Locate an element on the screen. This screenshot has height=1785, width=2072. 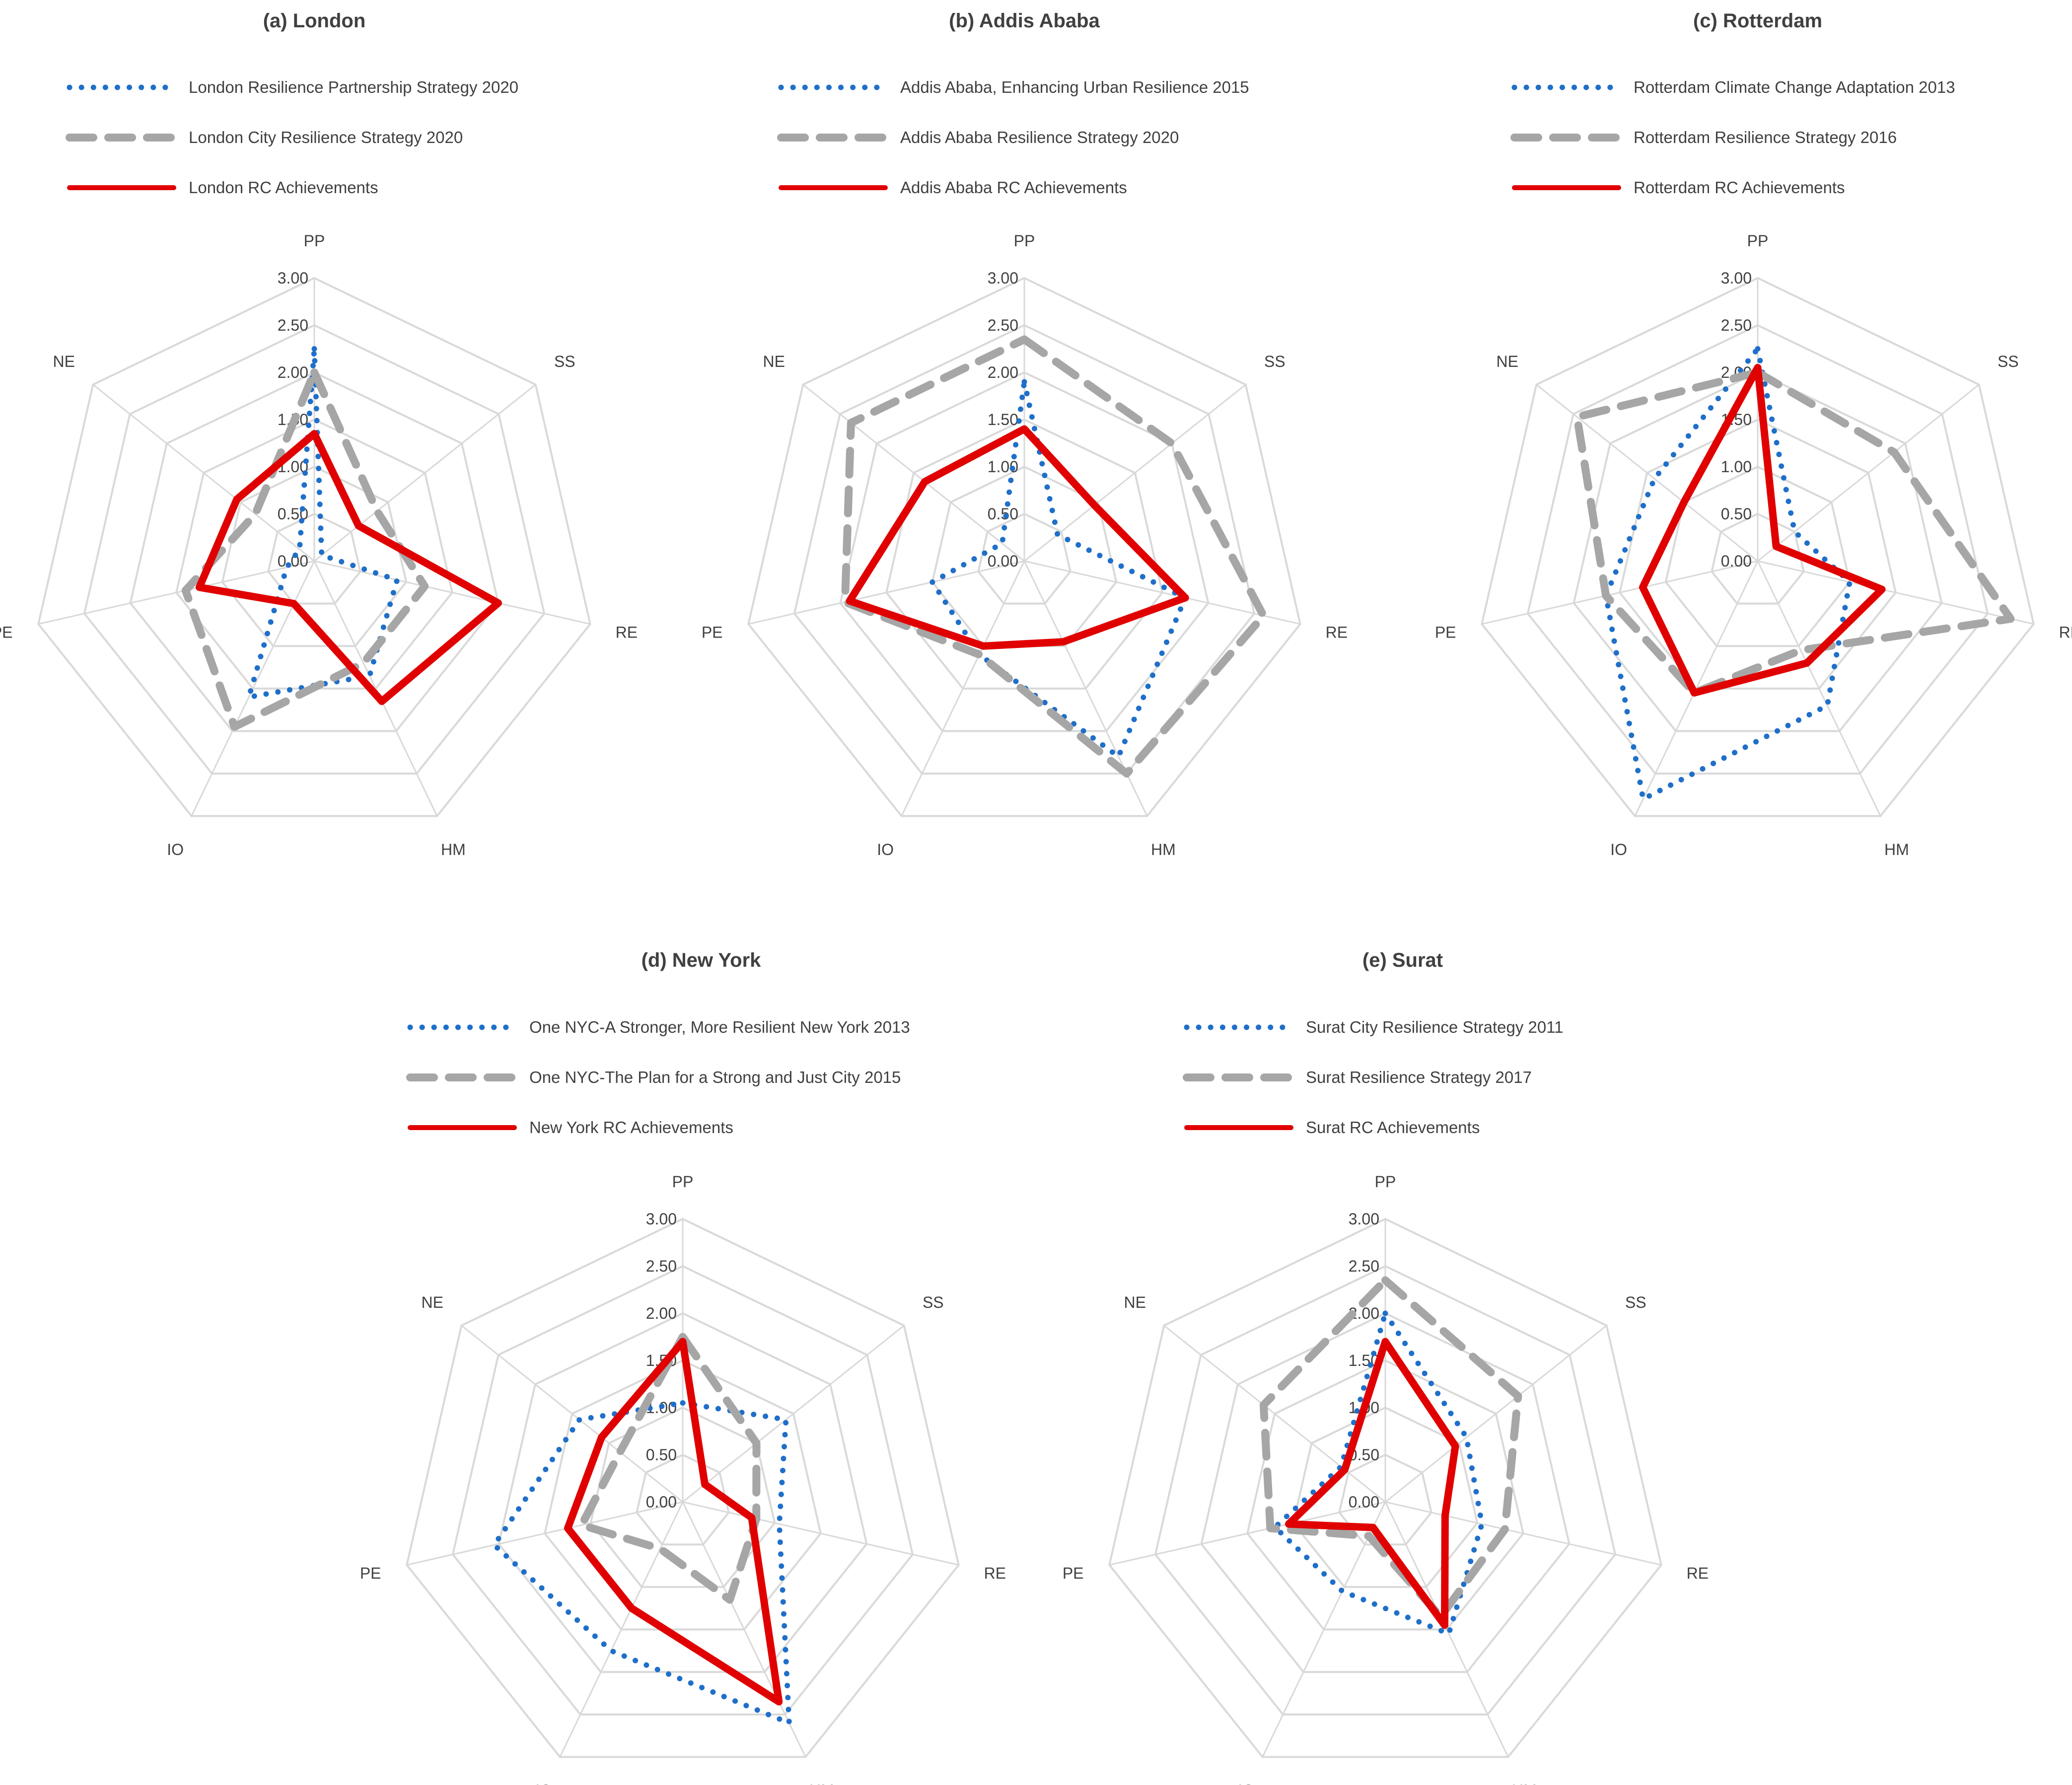
legend-entry: Surat City Resilience Strategy 2011 is located at coordinates (1434, 1027).